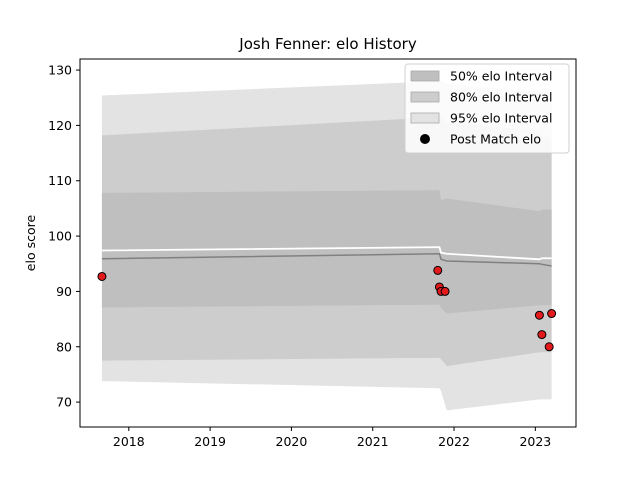 The height and width of the screenshot is (480, 640). Describe the element at coordinates (129, 441) in the screenshot. I see `x-tick-label: 2018` at that location.